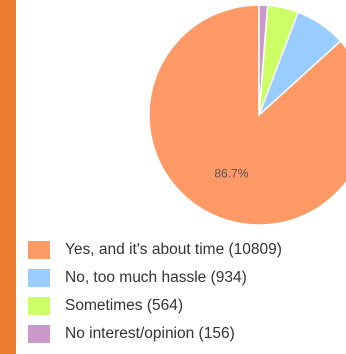  I want to click on legend-item-1: No, too much hassle (934), so click(187, 278).